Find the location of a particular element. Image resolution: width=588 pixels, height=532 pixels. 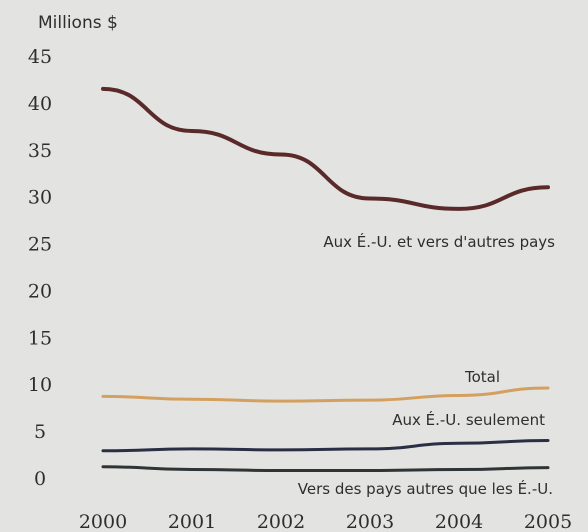

y-tick-label: 35 is located at coordinates (40, 151).